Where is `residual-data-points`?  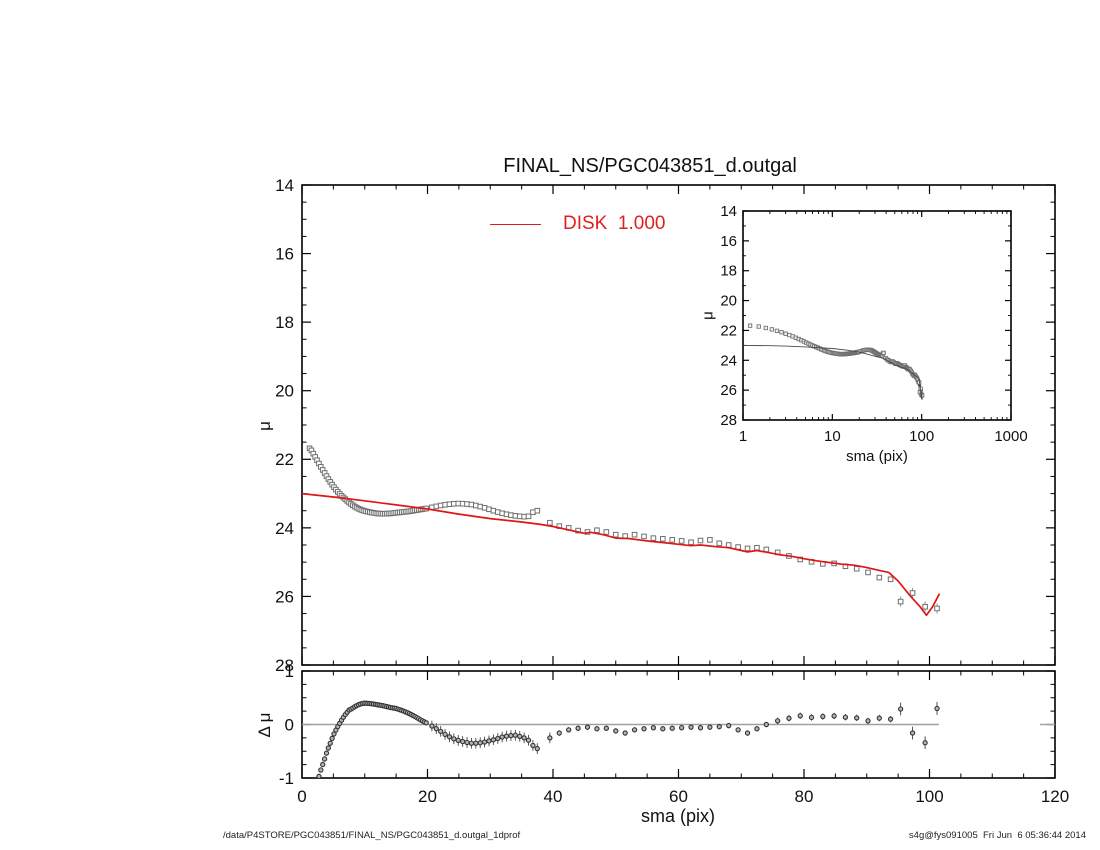 residual-data-points is located at coordinates (628, 739).